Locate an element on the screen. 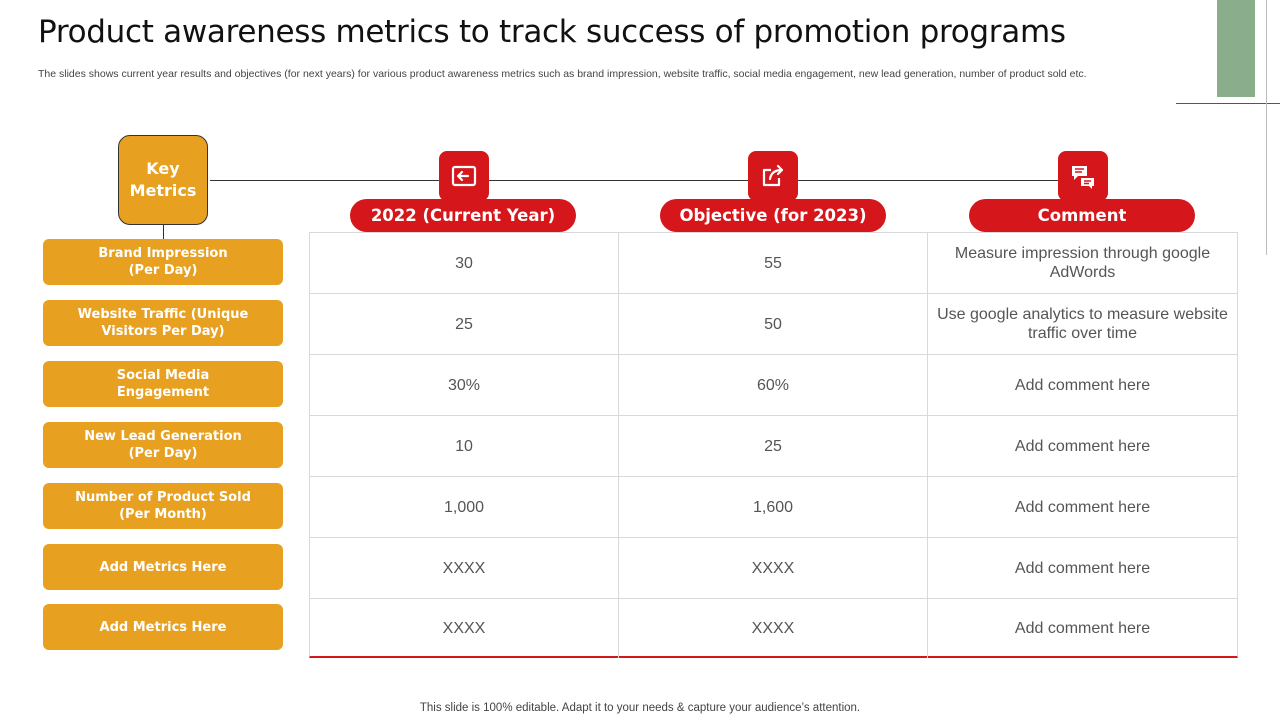 Image resolution: width=1280 pixels, height=720 pixels. table-row: 30% 60% Add comment here is located at coordinates (773, 385).